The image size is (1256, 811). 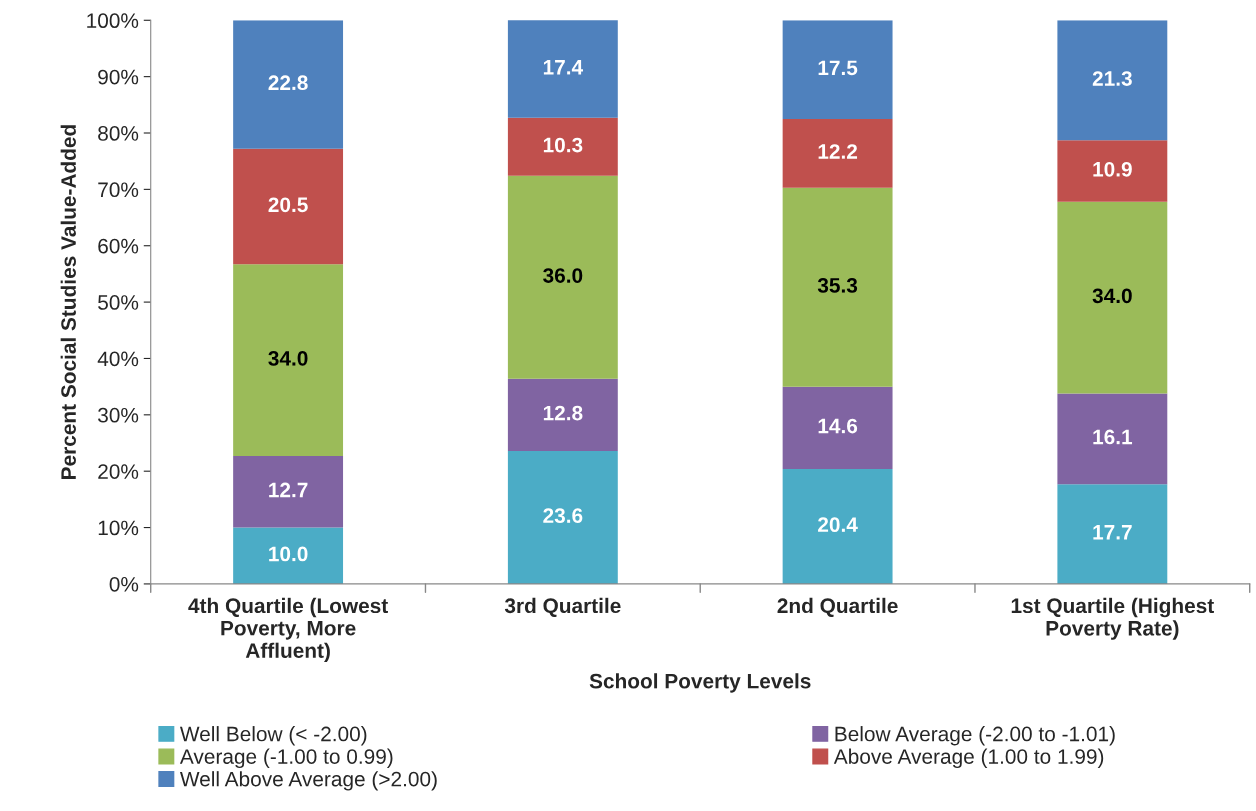 What do you see at coordinates (308, 781) in the screenshot?
I see `legend-label: Well Above Average (>2.00)` at bounding box center [308, 781].